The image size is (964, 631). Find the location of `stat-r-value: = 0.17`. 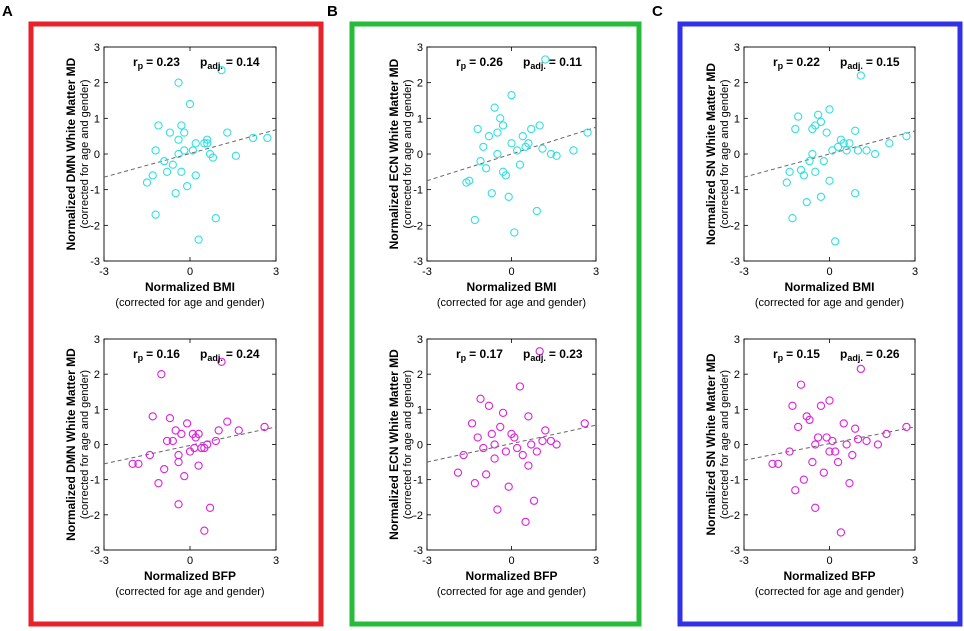

stat-r-value: = 0.17 is located at coordinates (486, 354).